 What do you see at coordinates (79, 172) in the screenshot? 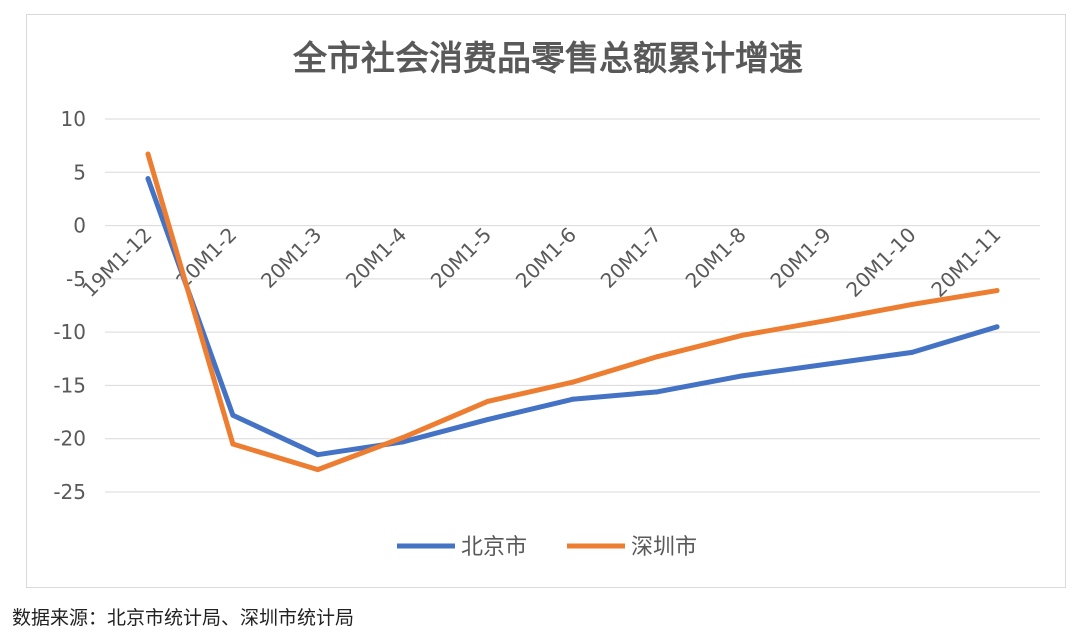
I see `y-tick-label: 5` at bounding box center [79, 172].